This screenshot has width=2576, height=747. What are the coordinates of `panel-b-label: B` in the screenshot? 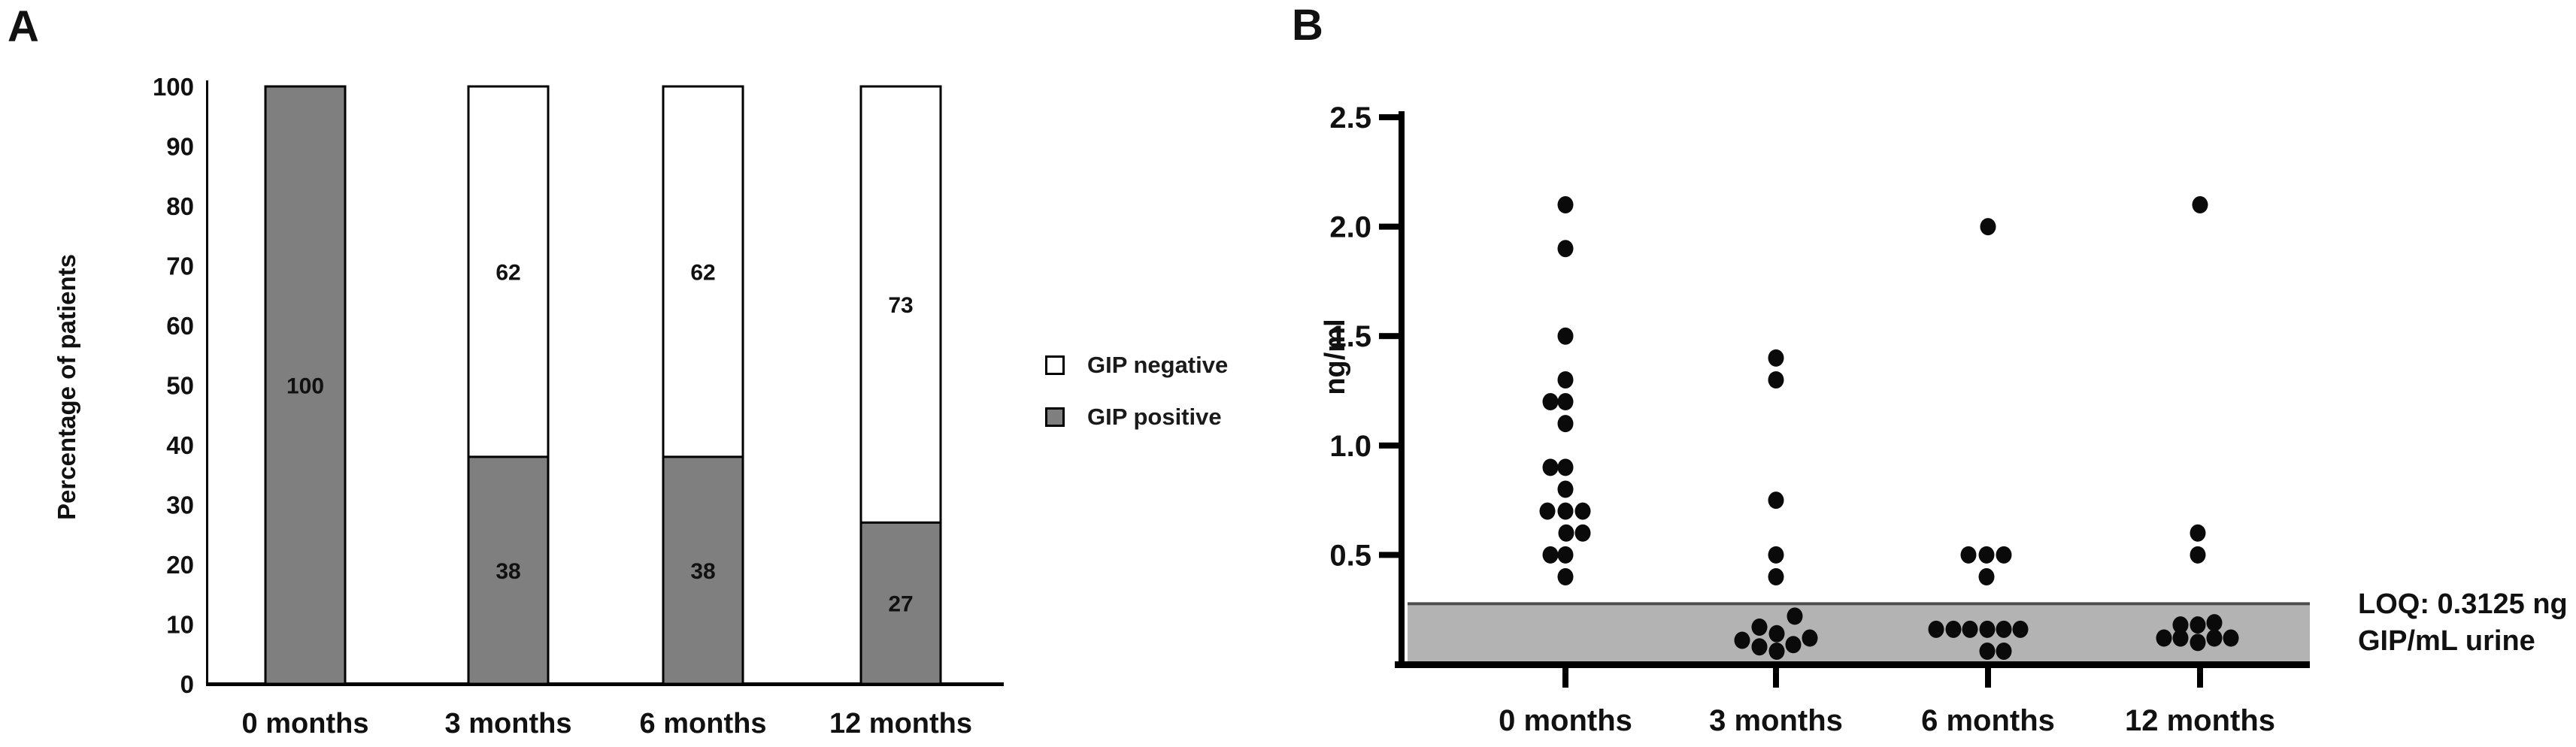 It's located at (1307, 25).